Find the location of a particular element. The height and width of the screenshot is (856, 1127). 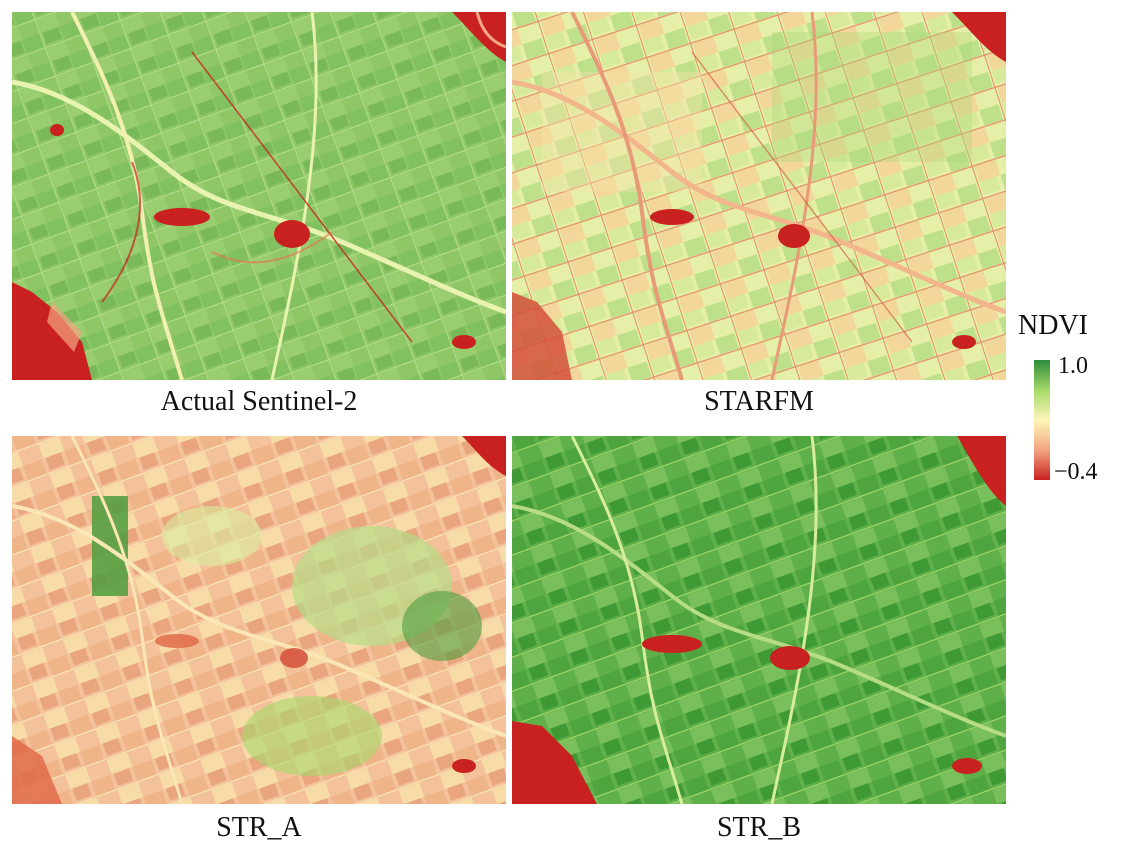

legend-color-bar is located at coordinates (1042, 420).